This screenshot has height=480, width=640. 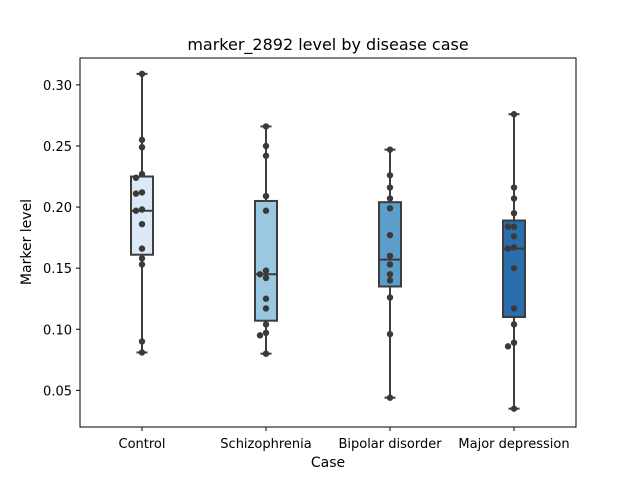 What do you see at coordinates (514, 261) in the screenshot?
I see `box-major-depression` at bounding box center [514, 261].